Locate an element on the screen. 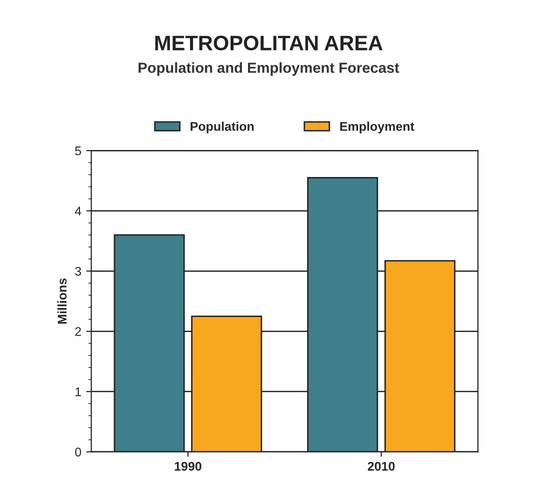 This screenshot has height=502, width=537. chart-title: METROPOLITAN AREA is located at coordinates (269, 43).